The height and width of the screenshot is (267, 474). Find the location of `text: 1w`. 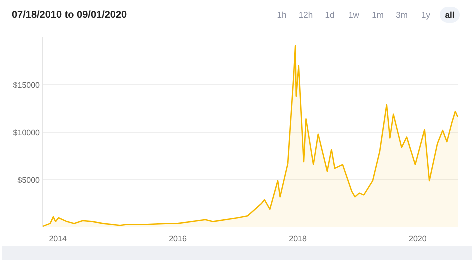

text: 1w is located at coordinates (354, 15).